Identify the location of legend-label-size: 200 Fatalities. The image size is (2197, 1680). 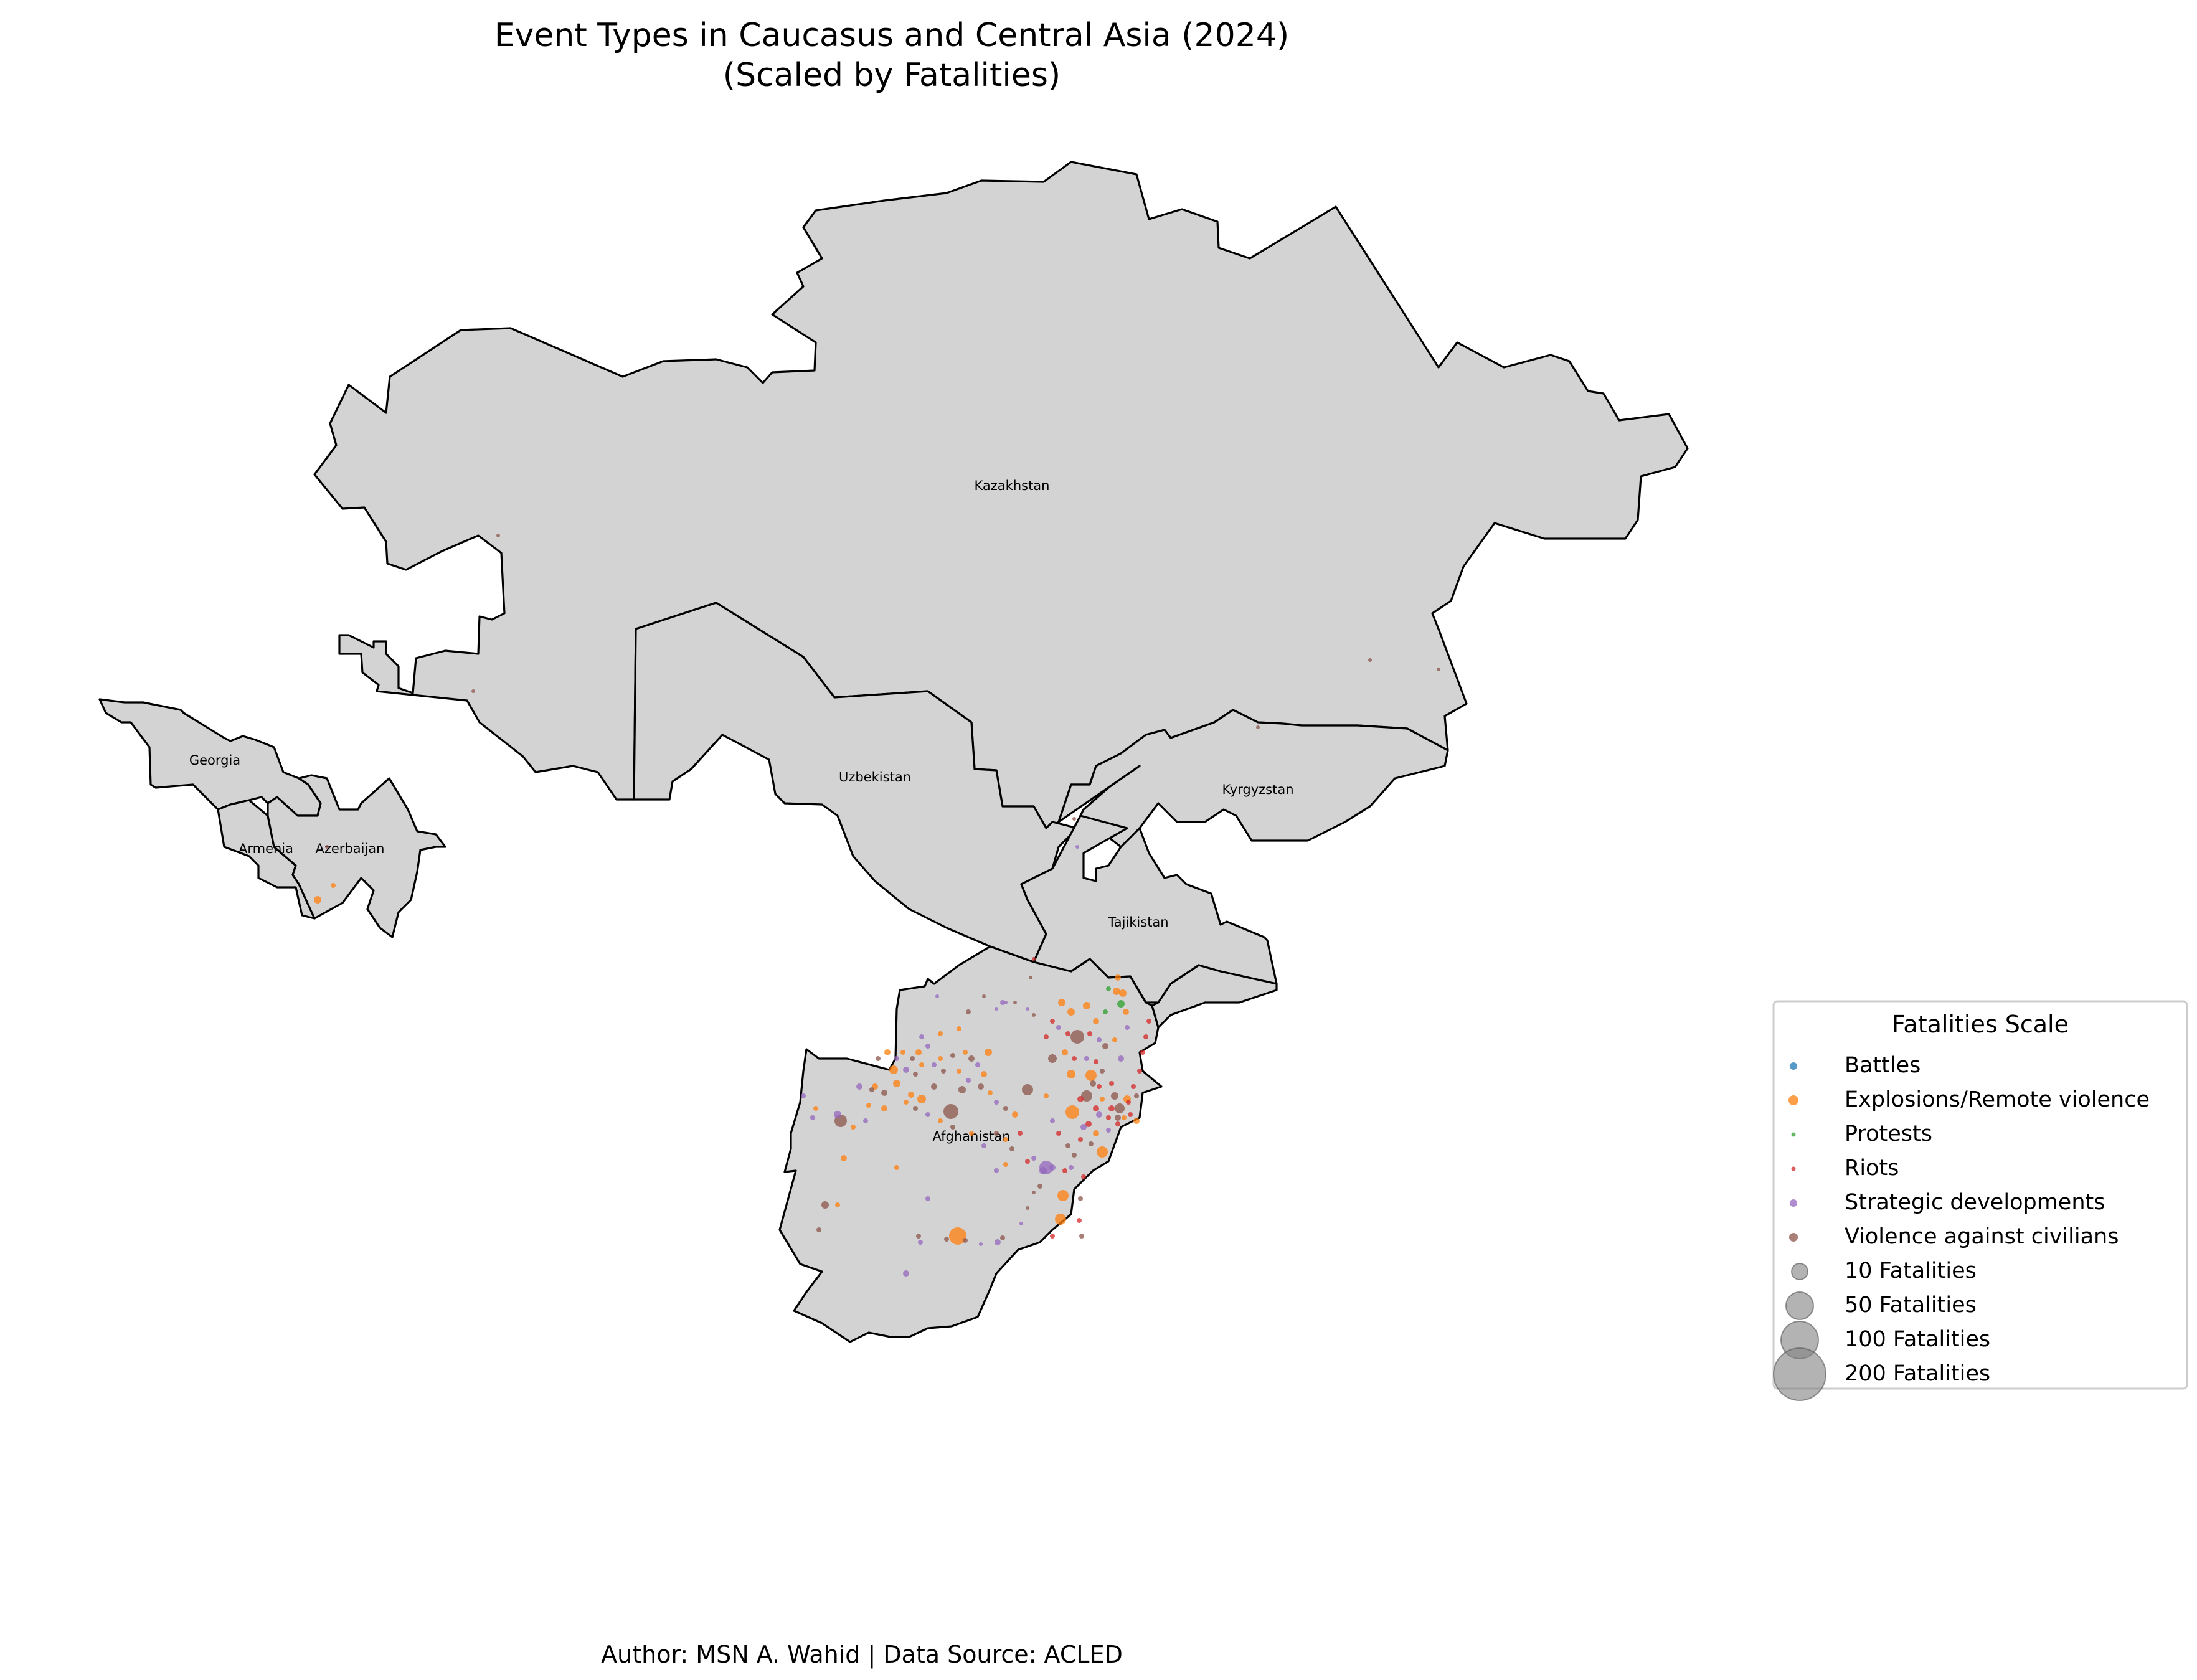
(1917, 1373).